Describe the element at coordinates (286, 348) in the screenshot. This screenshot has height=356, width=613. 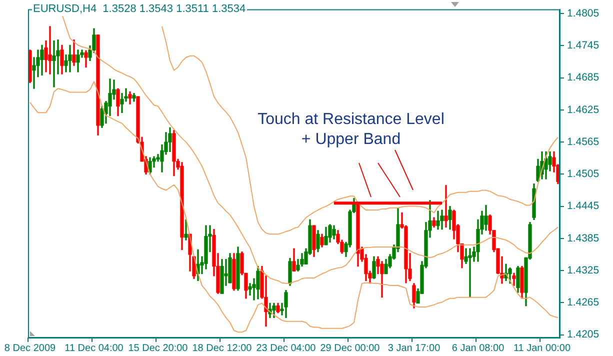
I see `x-tick-label: 23 Dec 04:00` at that location.